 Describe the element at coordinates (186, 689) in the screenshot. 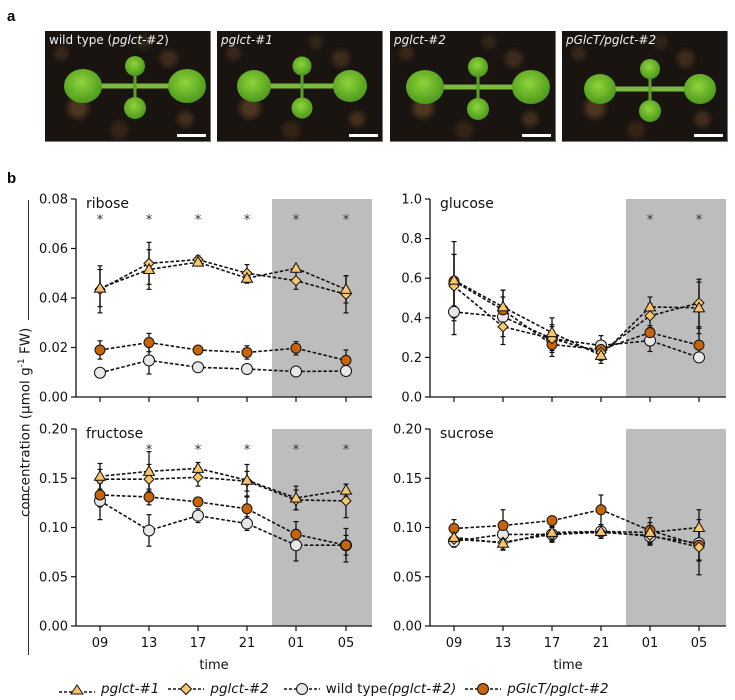

I see `diamond-marker-icon` at that location.